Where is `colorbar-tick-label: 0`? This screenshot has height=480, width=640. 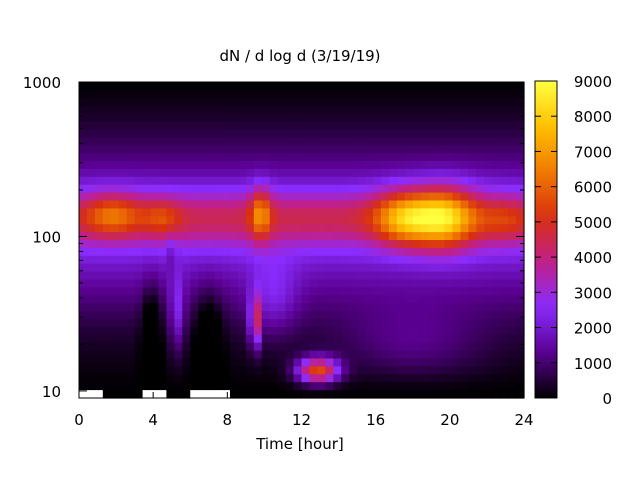
colorbar-tick-label: 0 is located at coordinates (607, 399).